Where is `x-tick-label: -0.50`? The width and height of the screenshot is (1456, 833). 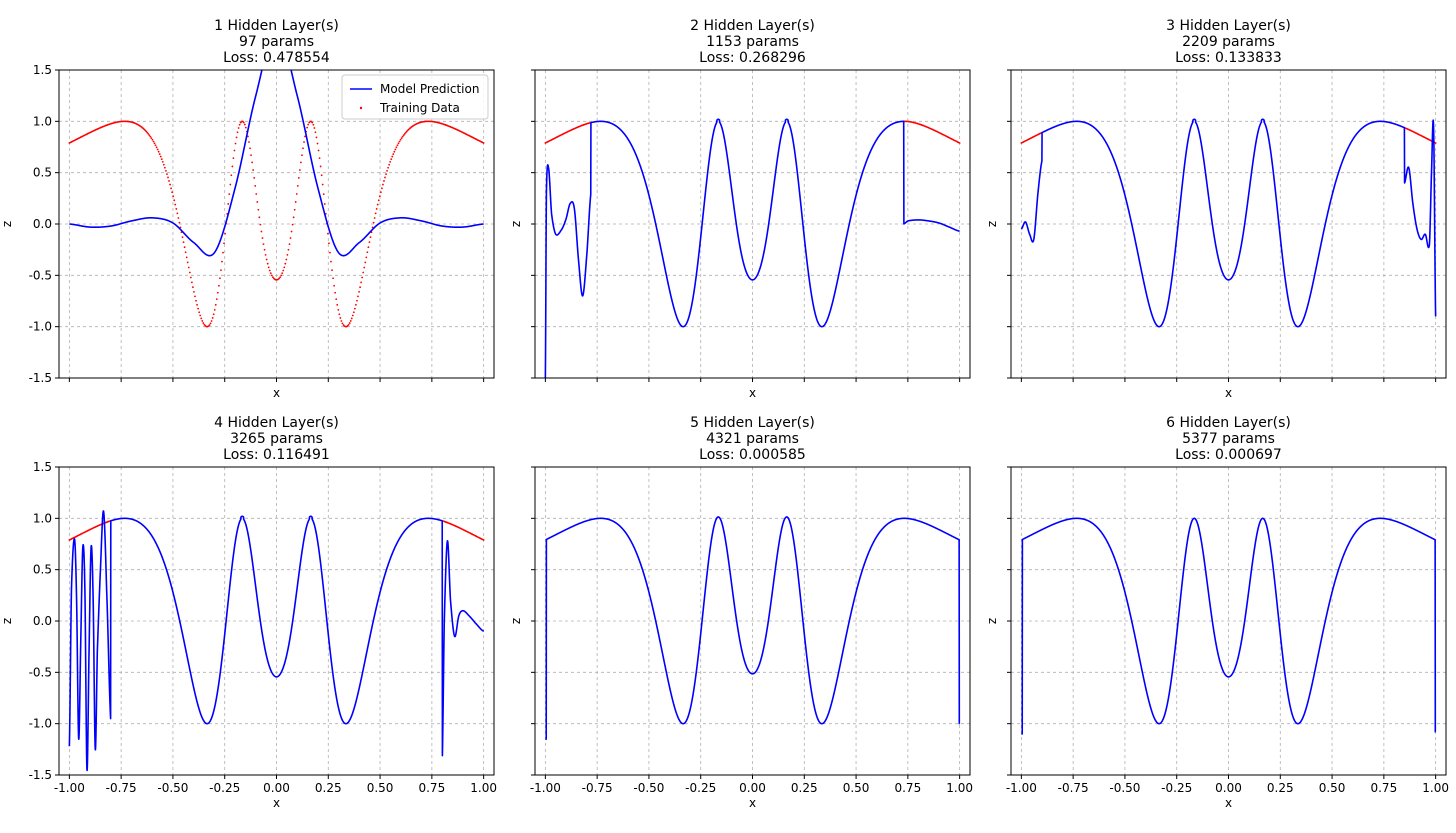 x-tick-label: -0.50 is located at coordinates (648, 788).